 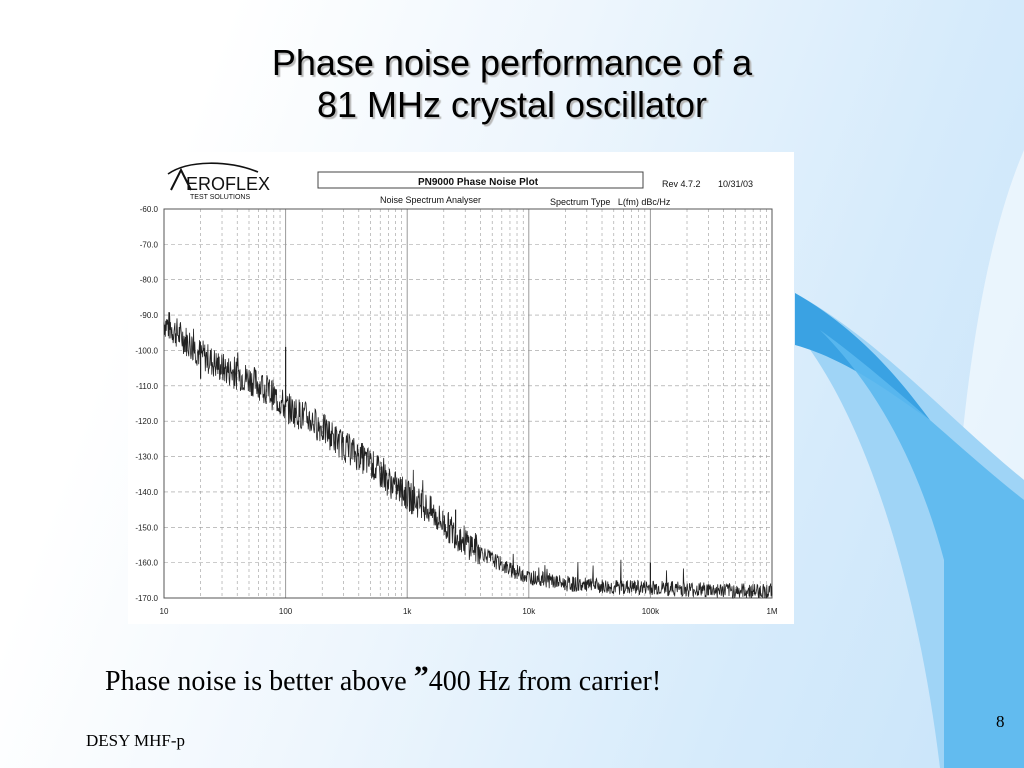 I want to click on spectrum-type-label: Spectrum Type L(fm) dBc/Hz, so click(x=610, y=202).